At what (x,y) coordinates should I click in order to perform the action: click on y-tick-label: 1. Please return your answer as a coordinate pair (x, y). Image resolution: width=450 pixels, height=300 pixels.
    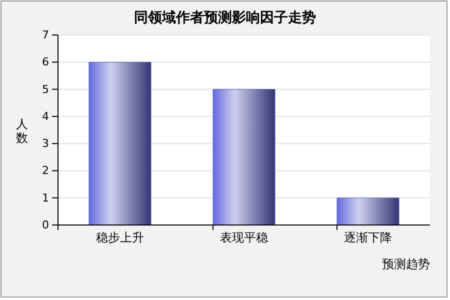
    Looking at the image, I should click on (45, 197).